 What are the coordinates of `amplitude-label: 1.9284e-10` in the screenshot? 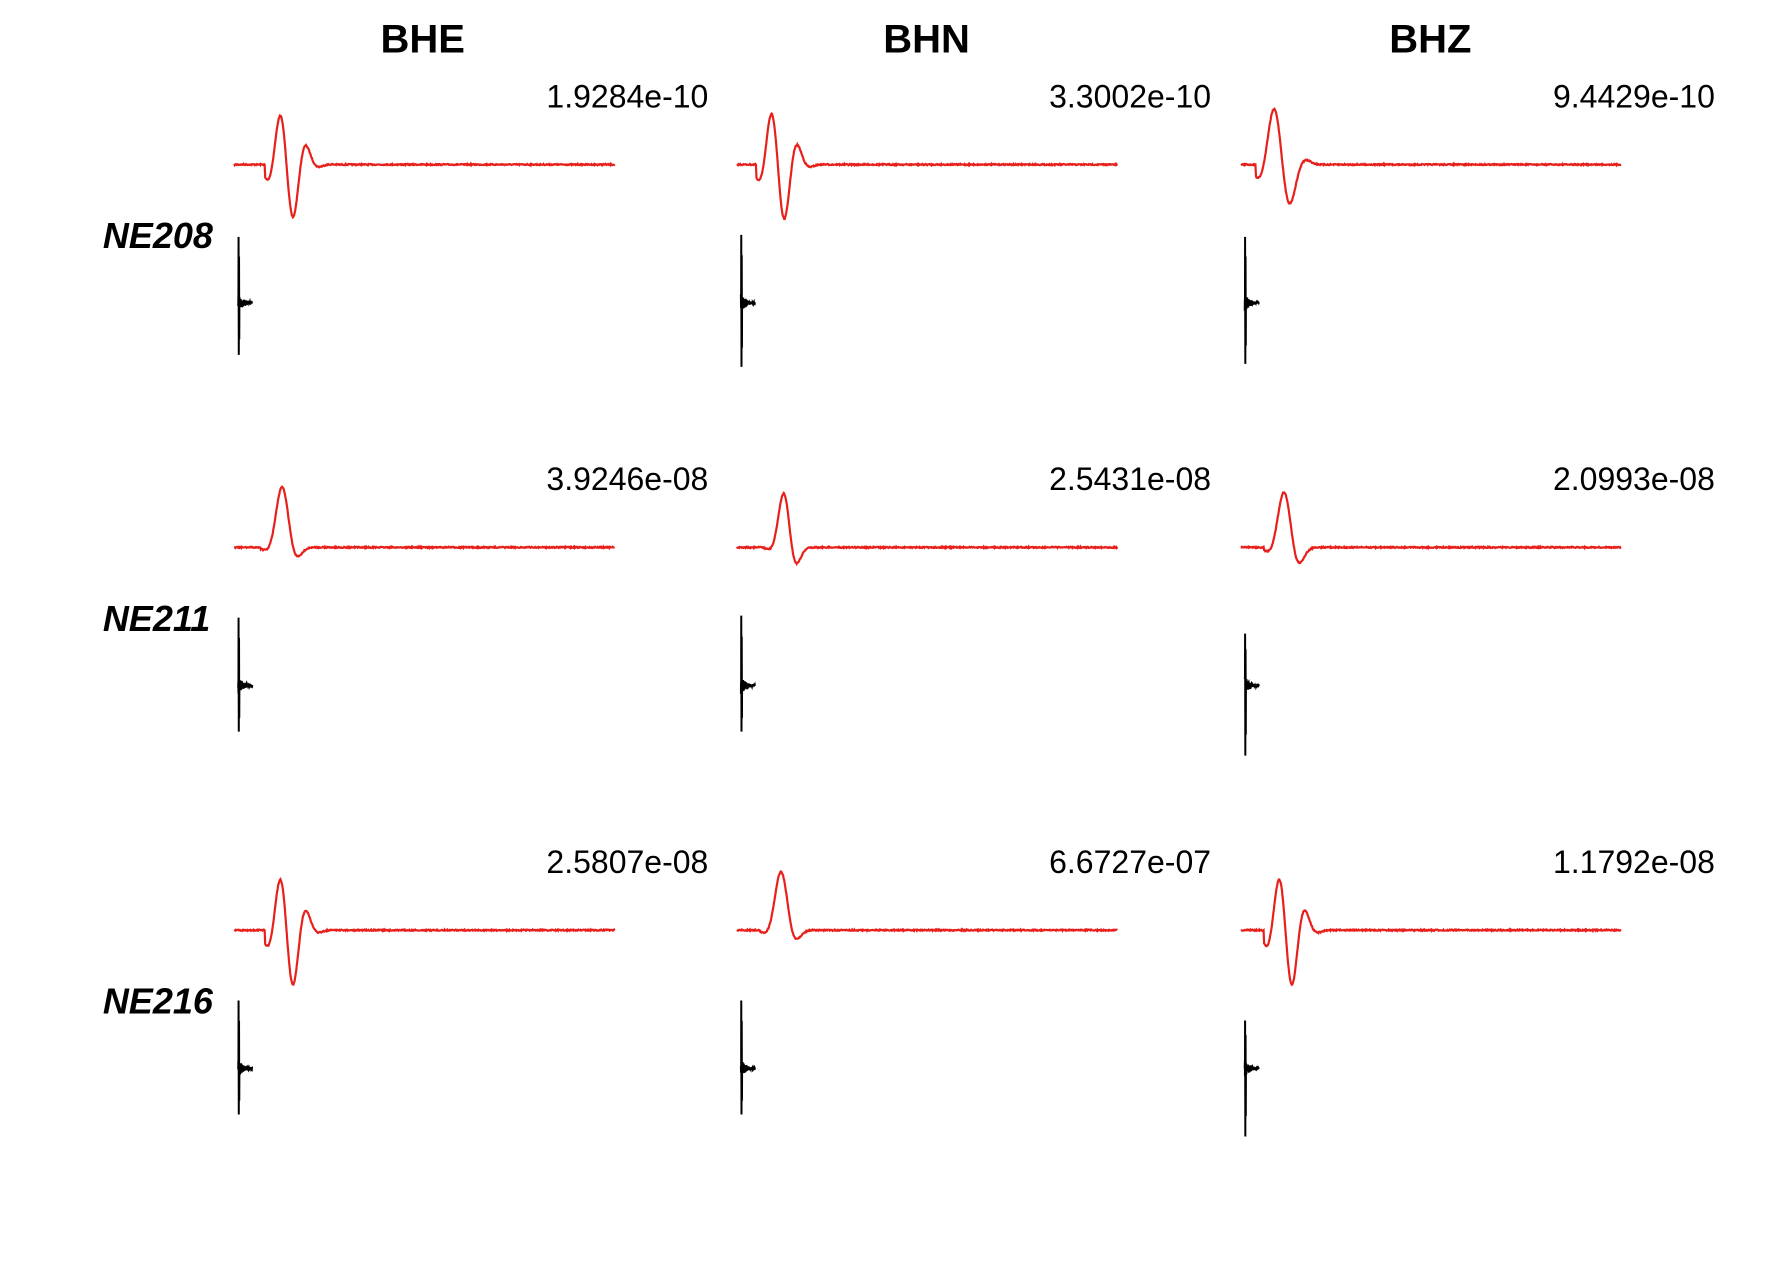 It's located at (627, 96).